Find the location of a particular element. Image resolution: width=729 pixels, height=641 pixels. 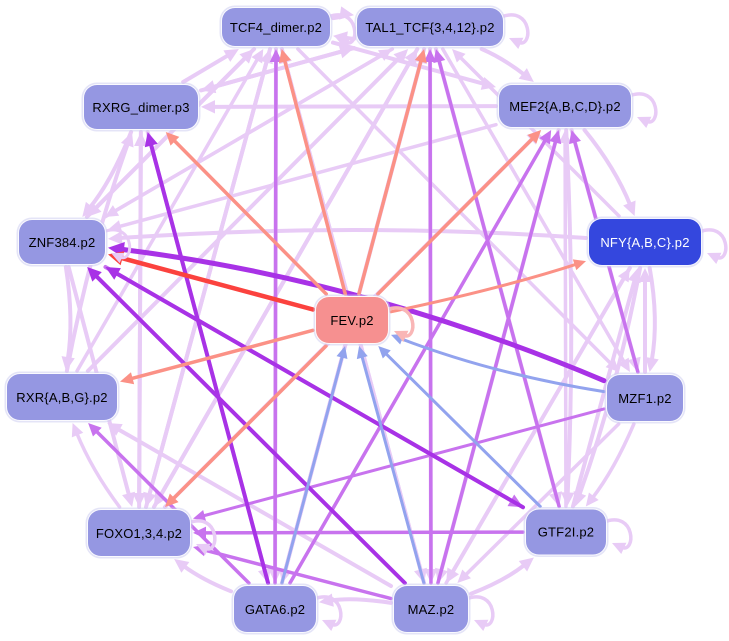

edge-nfy-znf384 is located at coordinates (348, 236).